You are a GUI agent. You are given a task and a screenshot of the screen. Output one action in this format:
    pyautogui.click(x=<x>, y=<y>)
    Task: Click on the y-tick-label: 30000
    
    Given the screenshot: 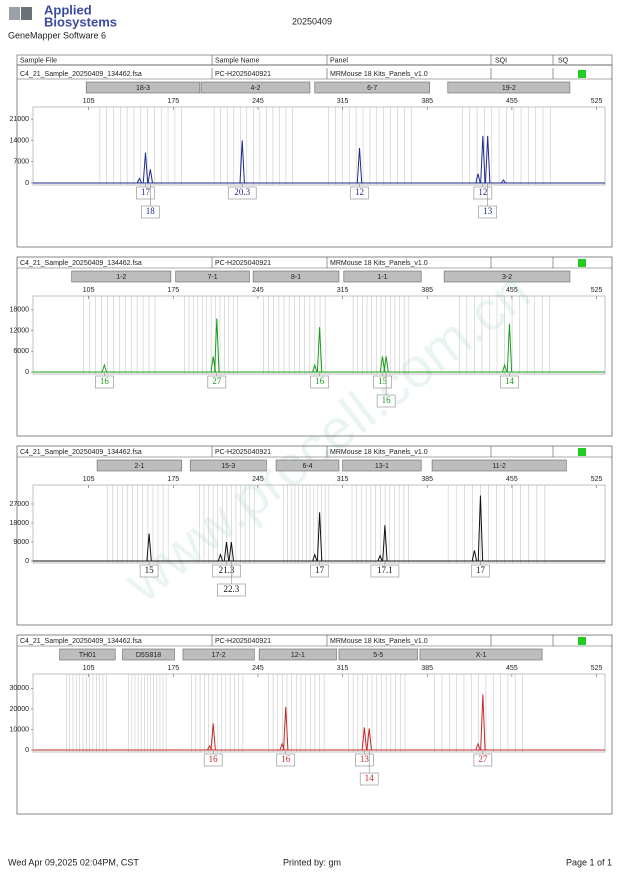 What is the action you would take?
    pyautogui.click(x=20, y=688)
    